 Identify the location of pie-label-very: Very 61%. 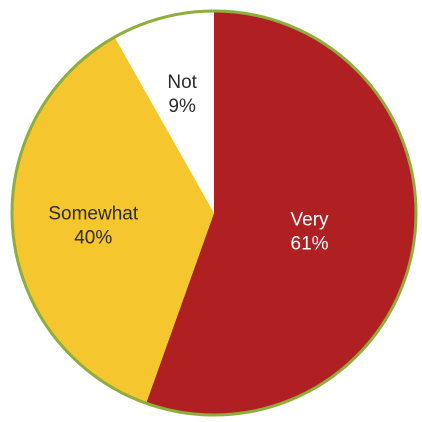
(310, 232).